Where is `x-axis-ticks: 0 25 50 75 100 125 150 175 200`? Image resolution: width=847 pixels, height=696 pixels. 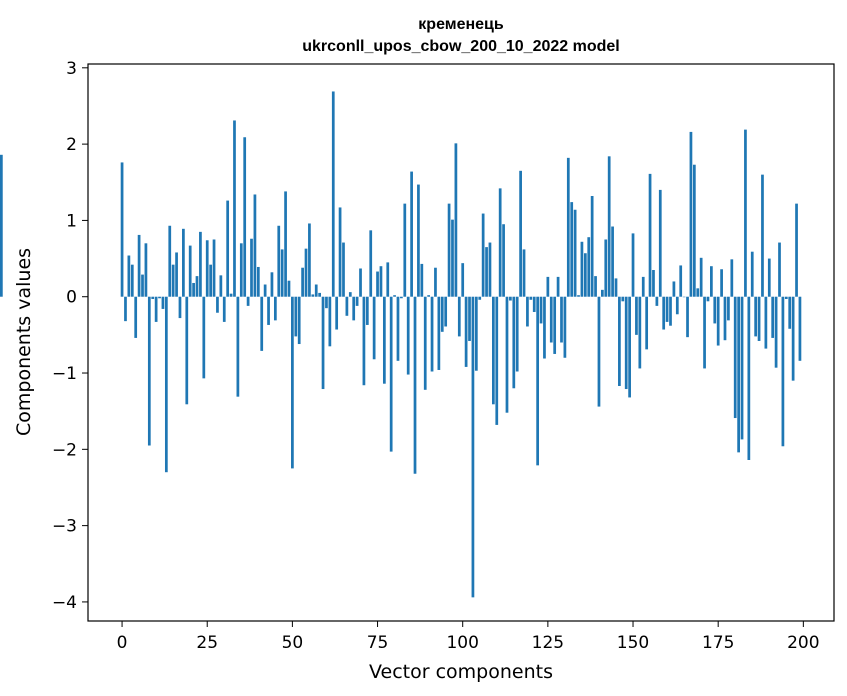 x-axis-ticks: 0 25 50 75 100 125 150 175 200 is located at coordinates (468, 637).